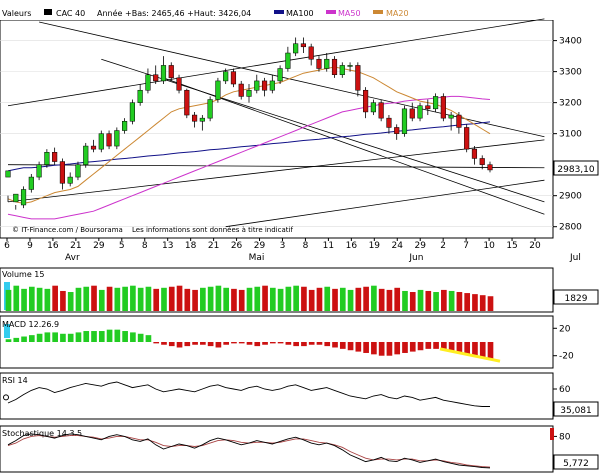  I want to click on last-value-label: 2983,10, so click(575, 170).